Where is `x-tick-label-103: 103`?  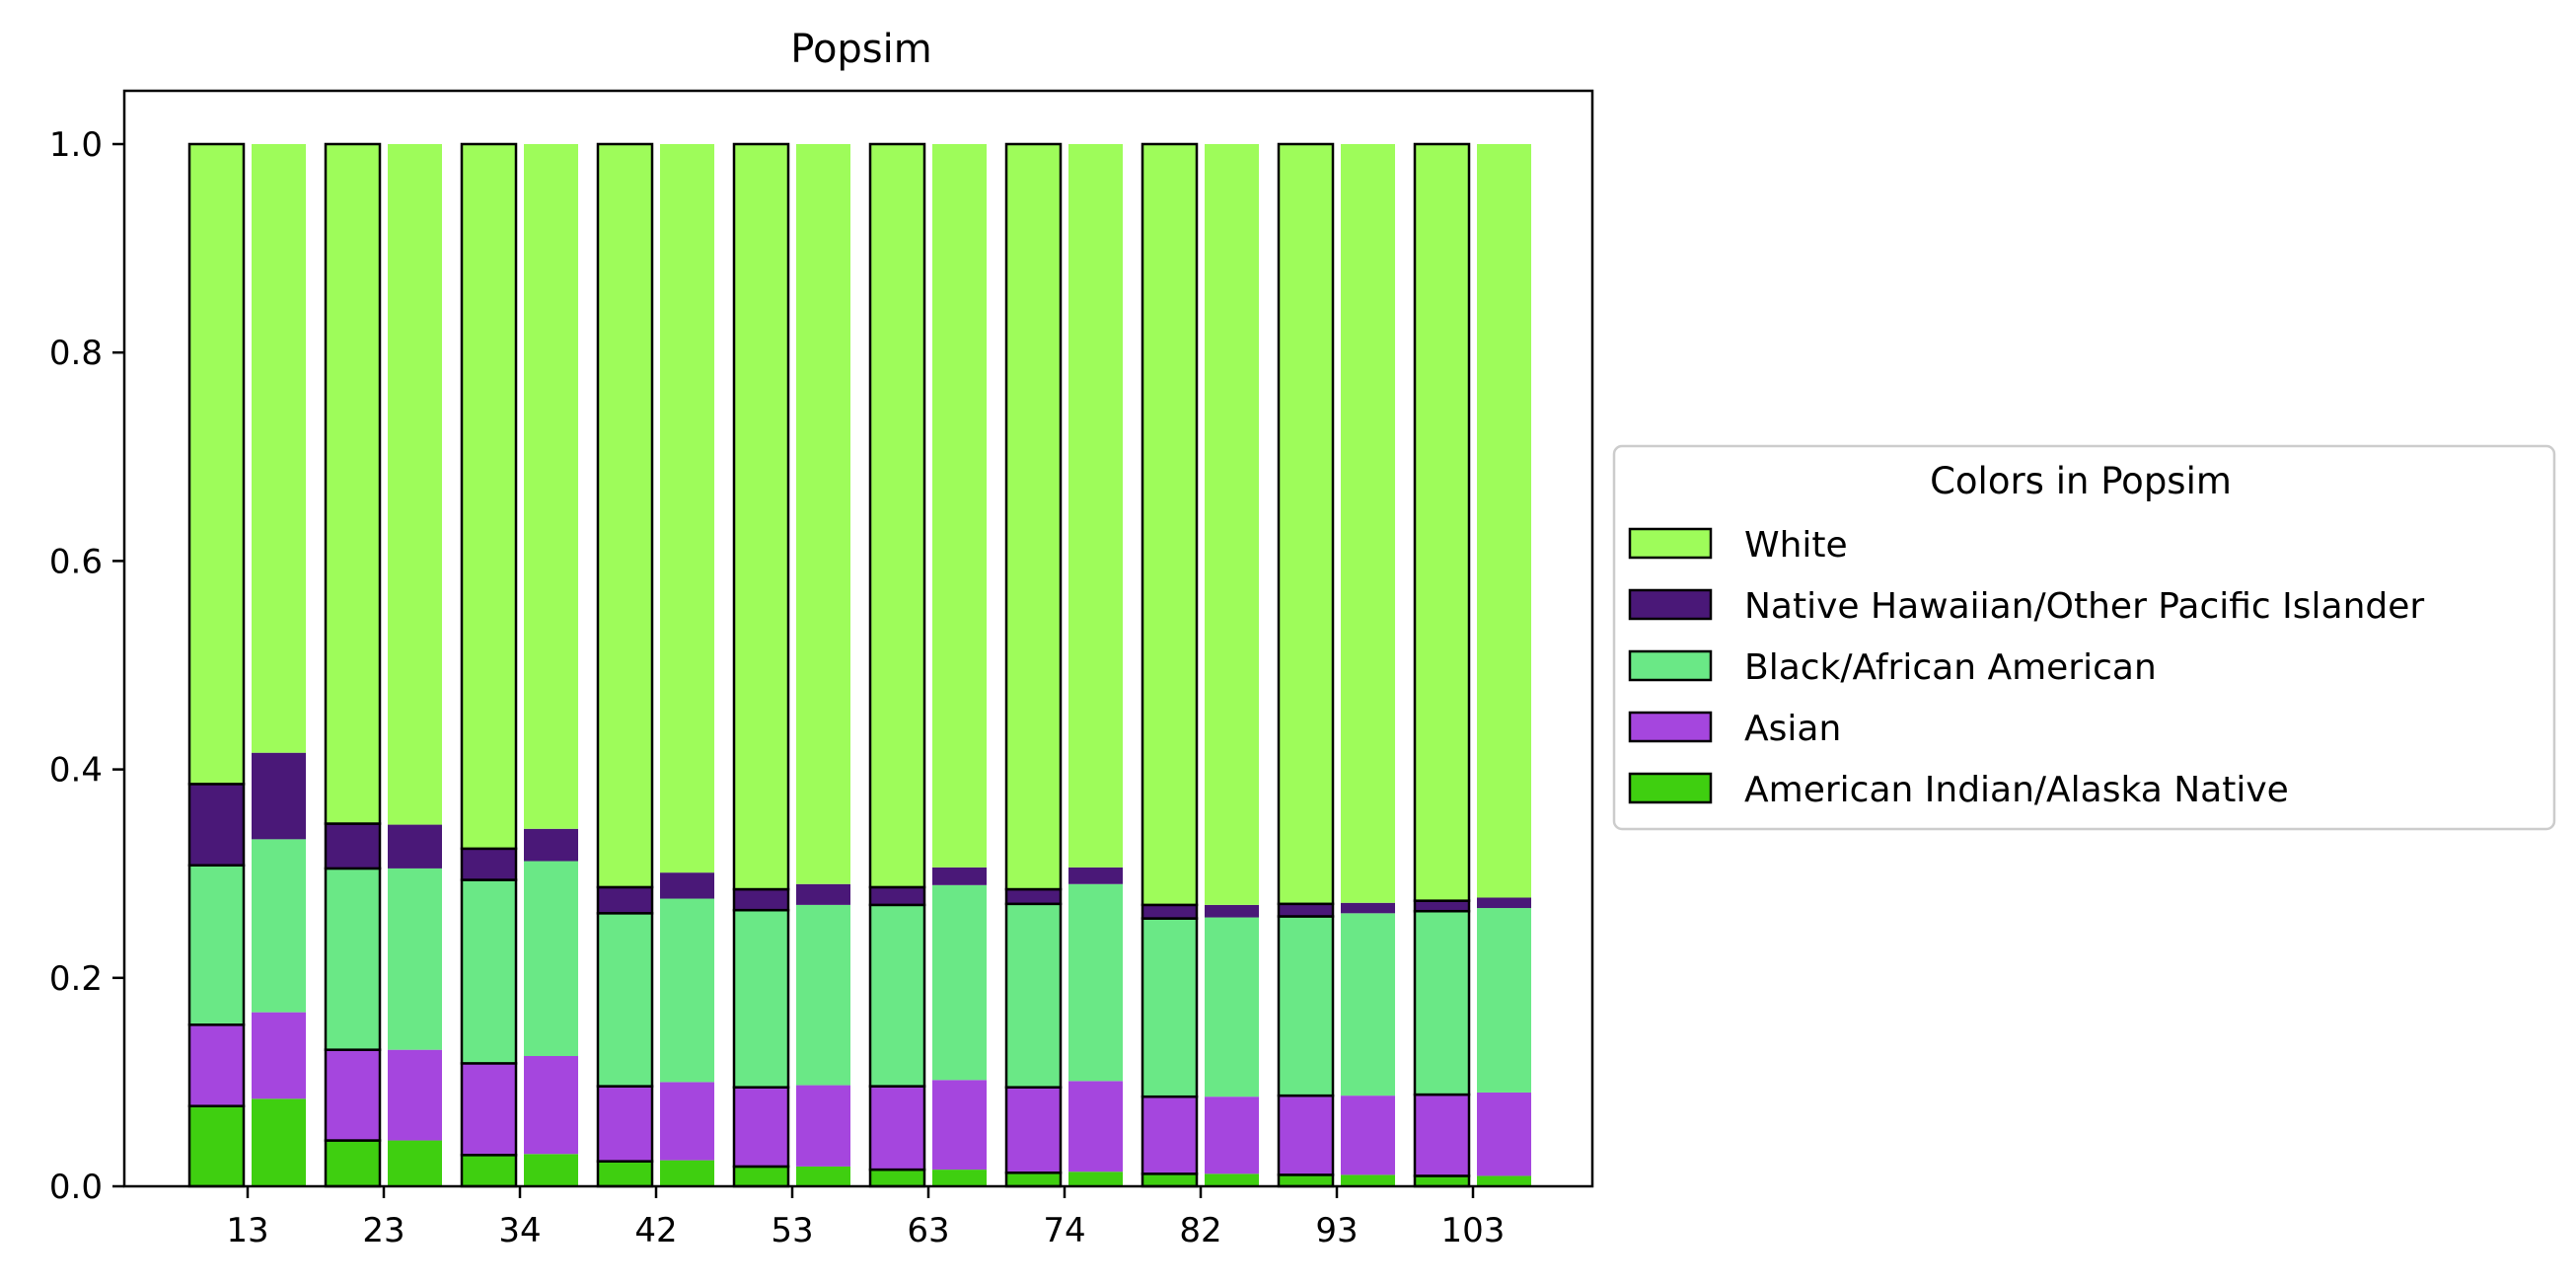
x-tick-label-103: 103 is located at coordinates (1473, 1230).